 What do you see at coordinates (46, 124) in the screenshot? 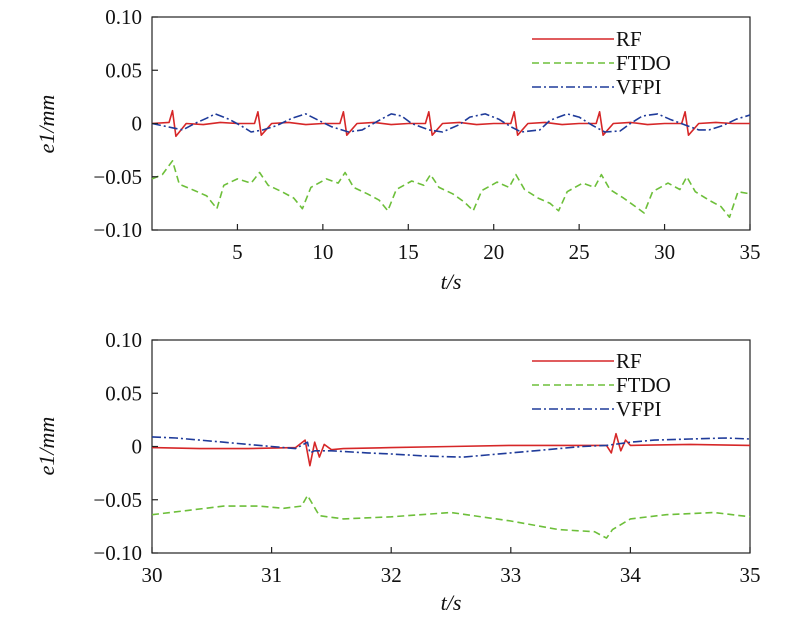
I see `top-y-axis-label: e1/mm` at bounding box center [46, 124].